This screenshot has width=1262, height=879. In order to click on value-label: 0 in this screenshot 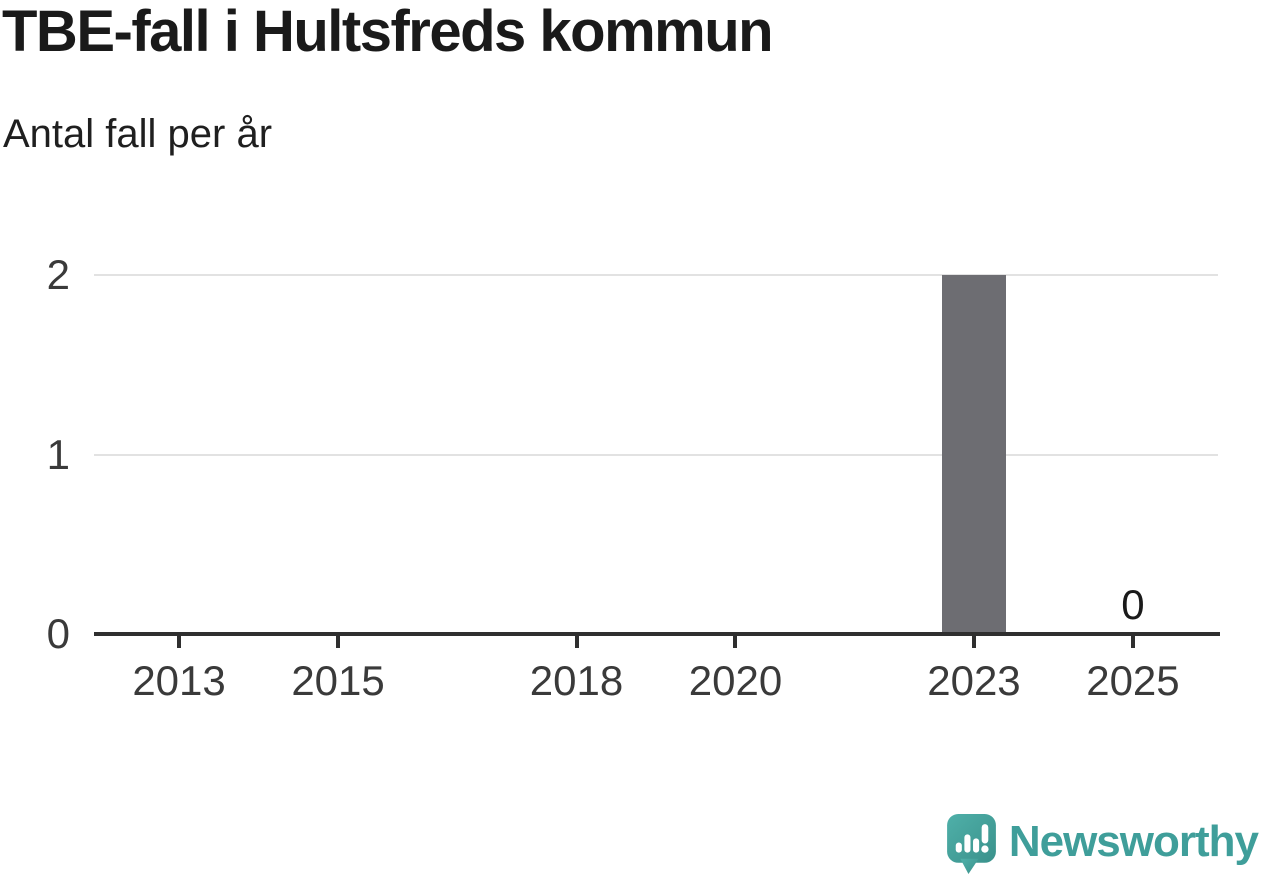, I will do `click(1133, 604)`.